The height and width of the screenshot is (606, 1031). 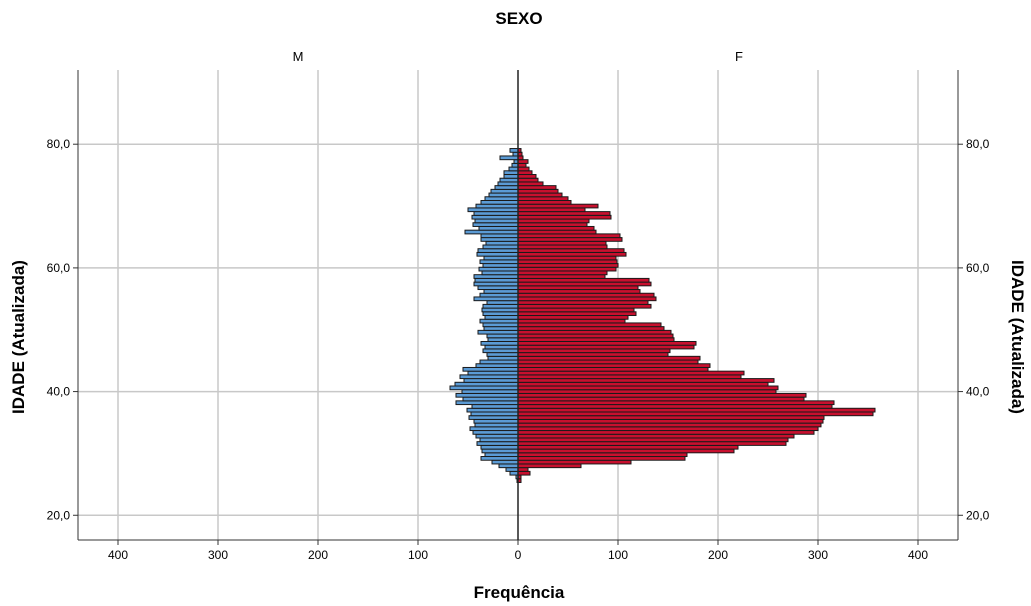 What do you see at coordinates (978, 268) in the screenshot?
I see `y-tick-label-right-2: 60,0` at bounding box center [978, 268].